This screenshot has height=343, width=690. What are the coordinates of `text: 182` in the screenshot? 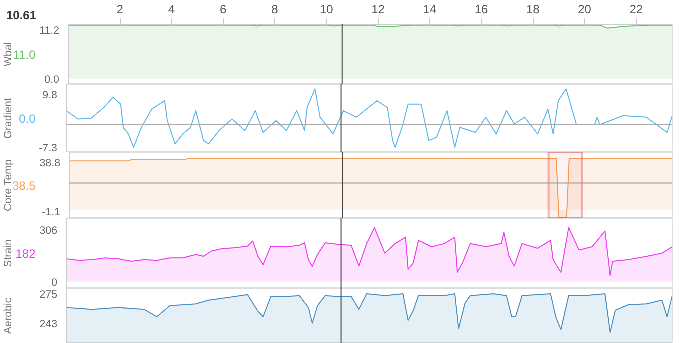 It's located at (26, 254).